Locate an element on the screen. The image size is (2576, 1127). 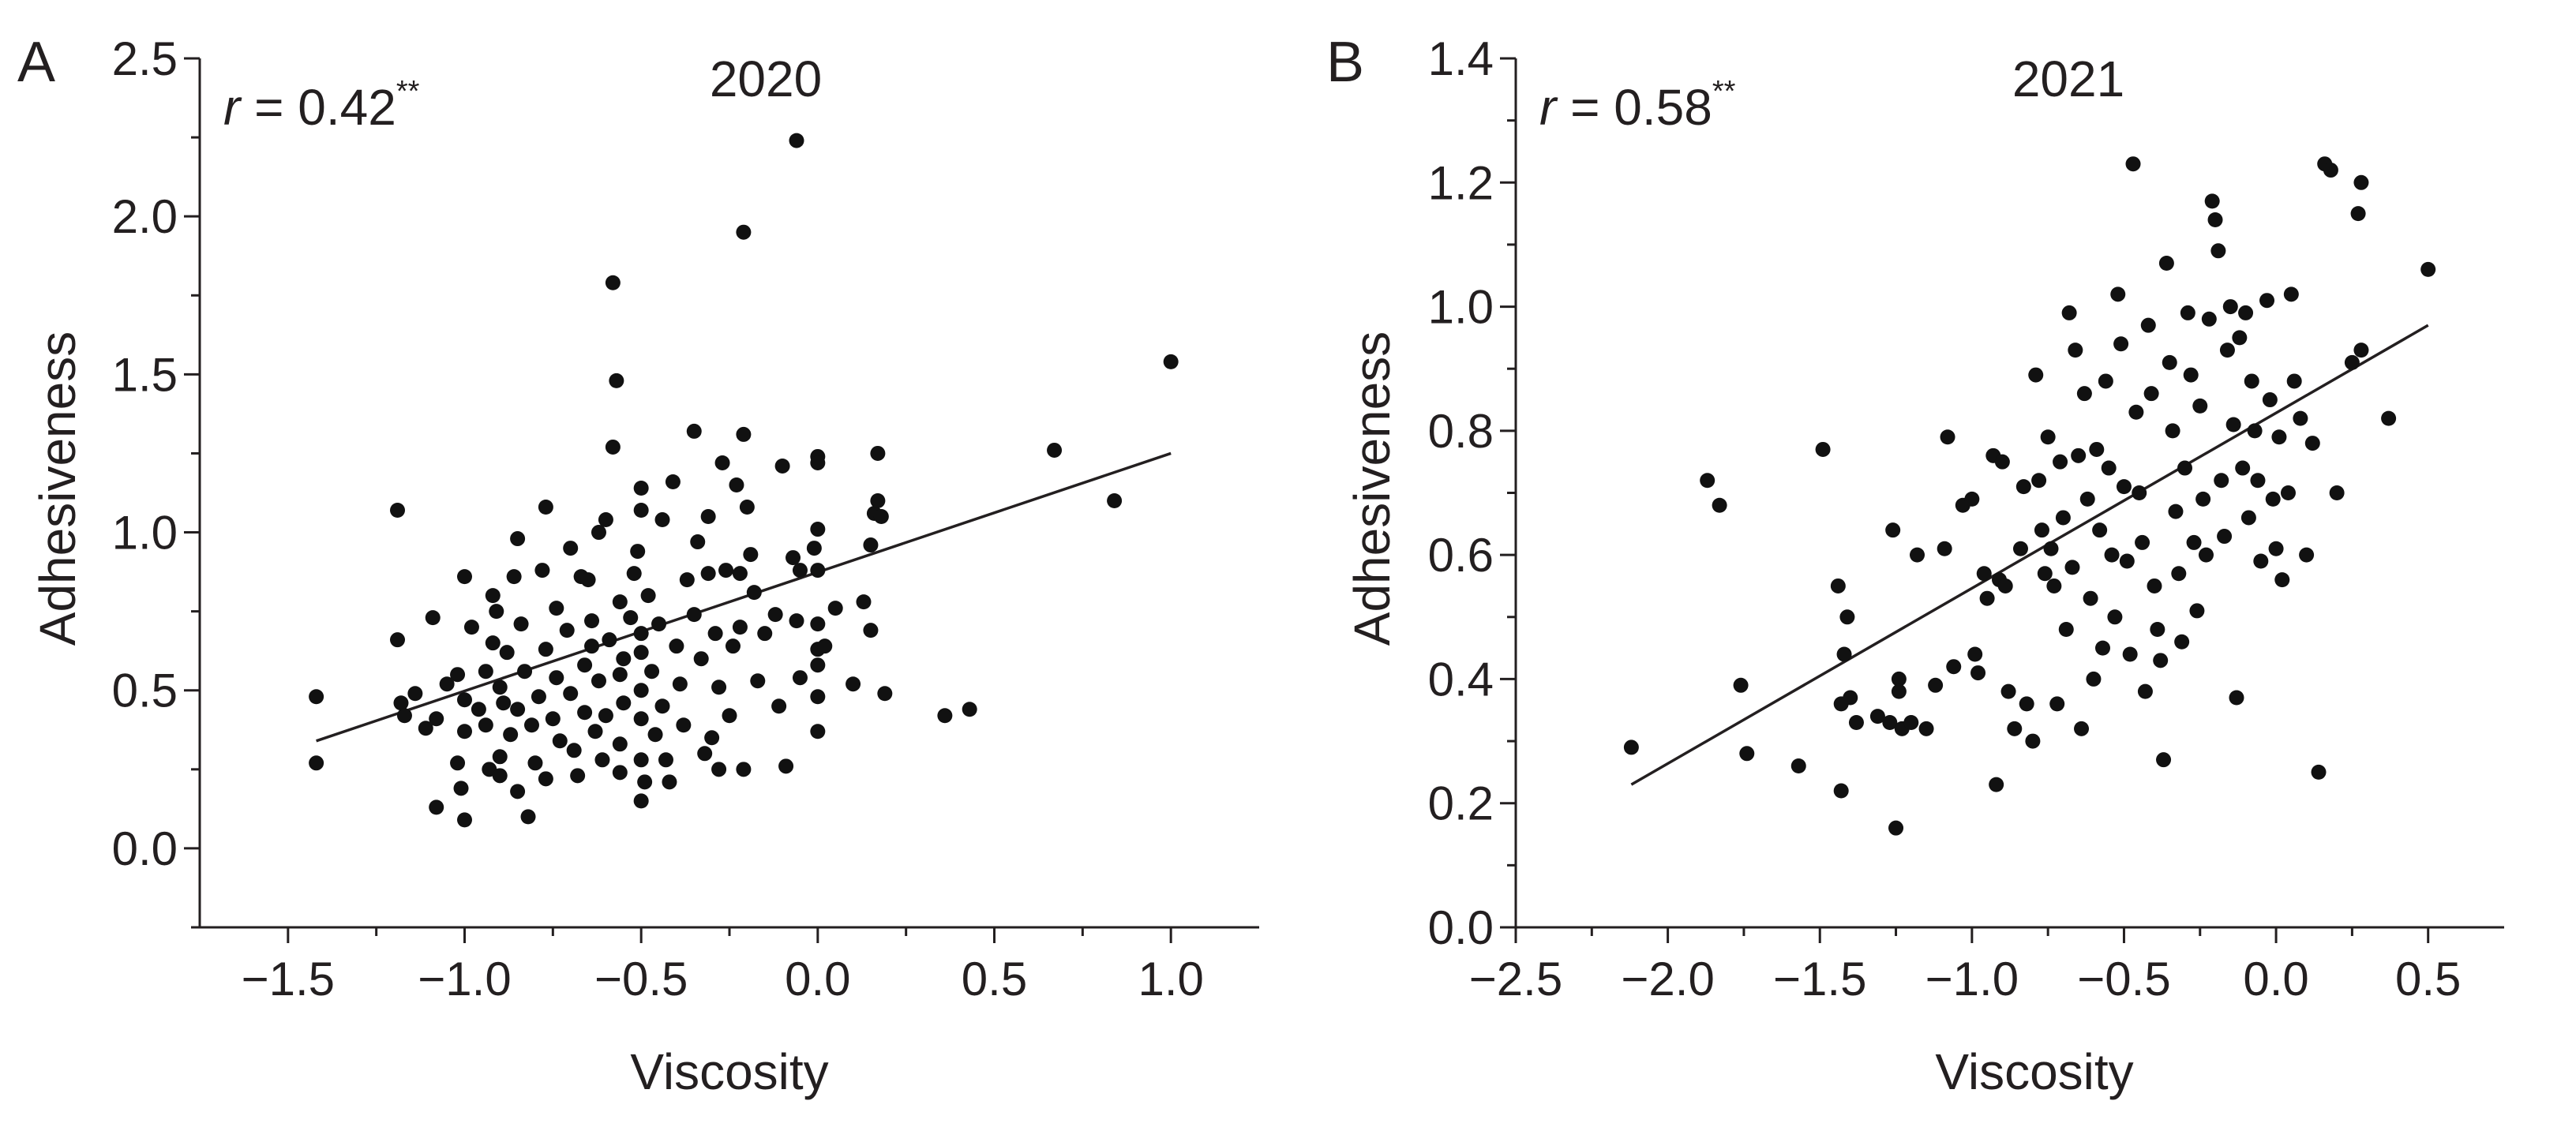
x-tick-label-b: −1.5 is located at coordinates (1820, 979).